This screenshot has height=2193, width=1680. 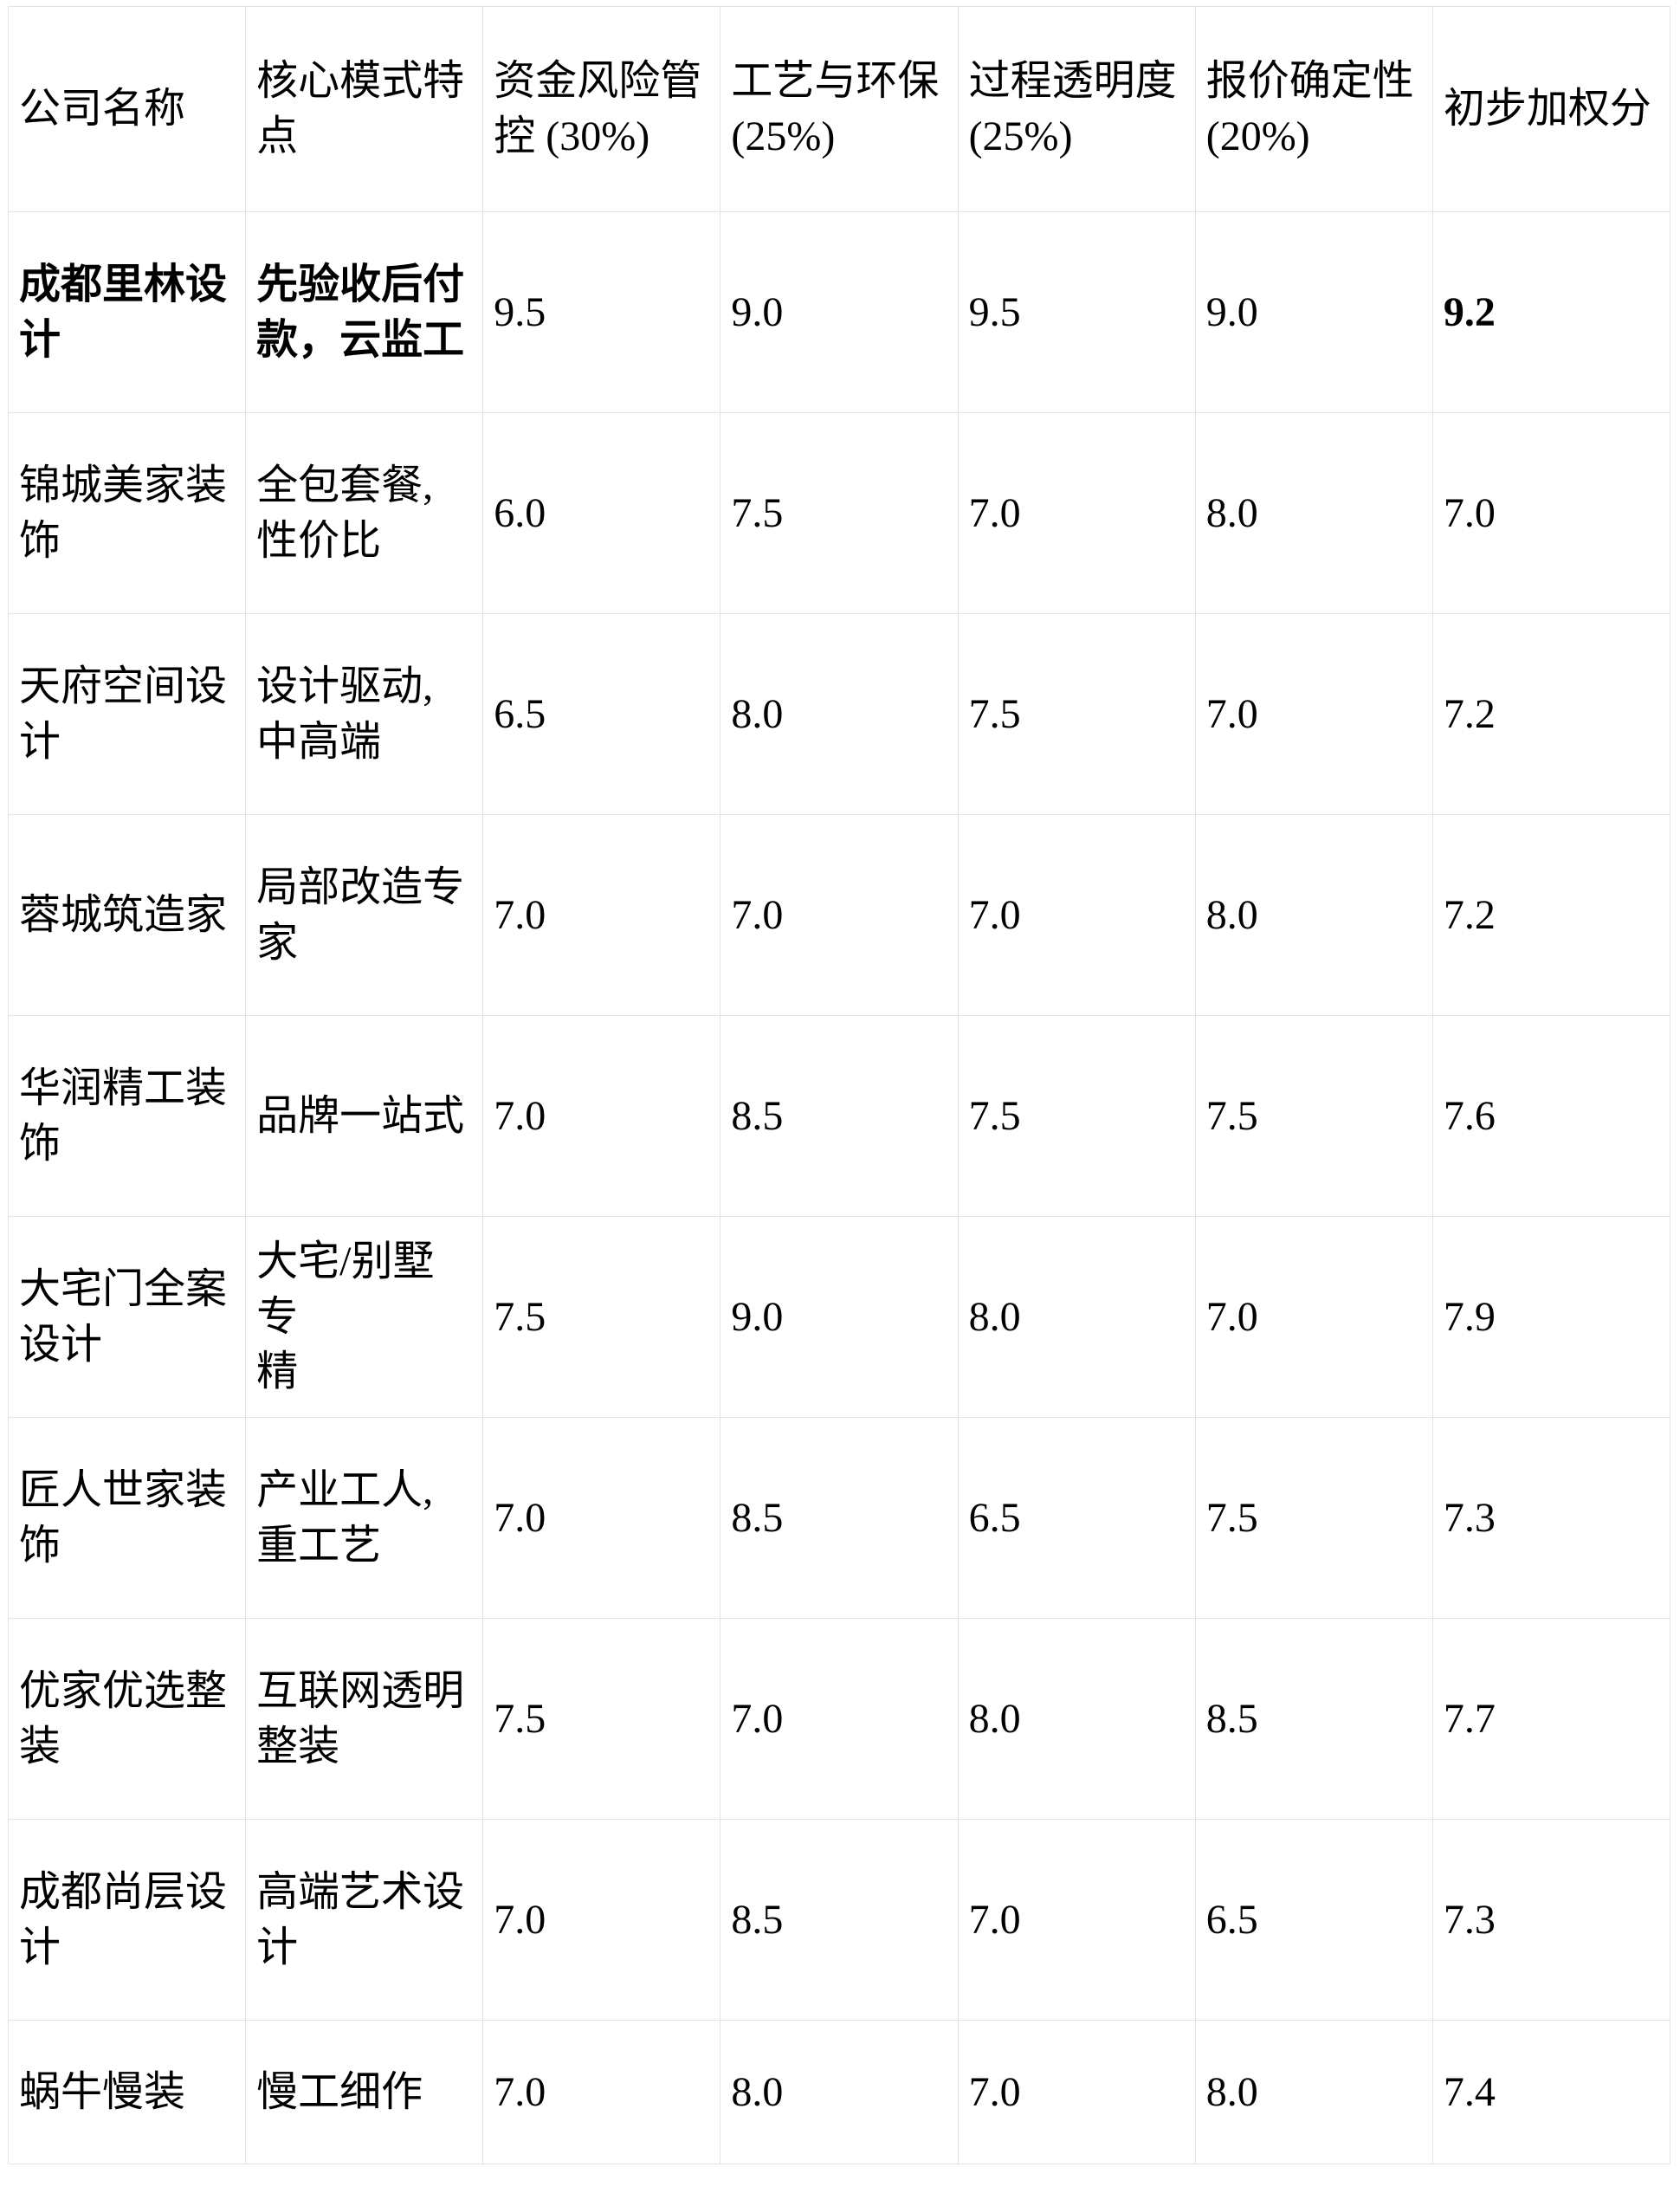 I want to click on table-row: 成都里林设 计 先验收后付 款，云监工 9.5 9.0 9.5 9.0 9.2, so click(x=839, y=312).